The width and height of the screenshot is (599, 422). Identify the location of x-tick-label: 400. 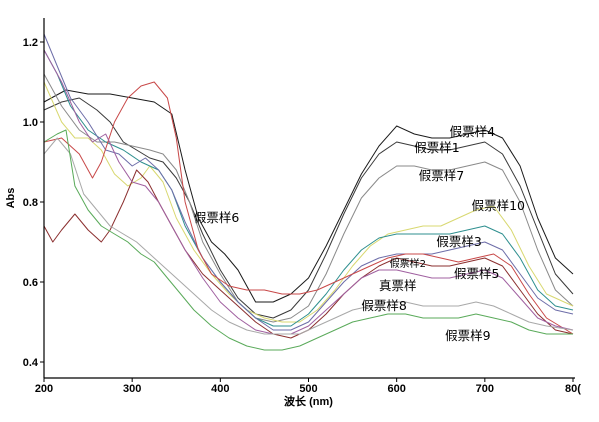
(220, 389).